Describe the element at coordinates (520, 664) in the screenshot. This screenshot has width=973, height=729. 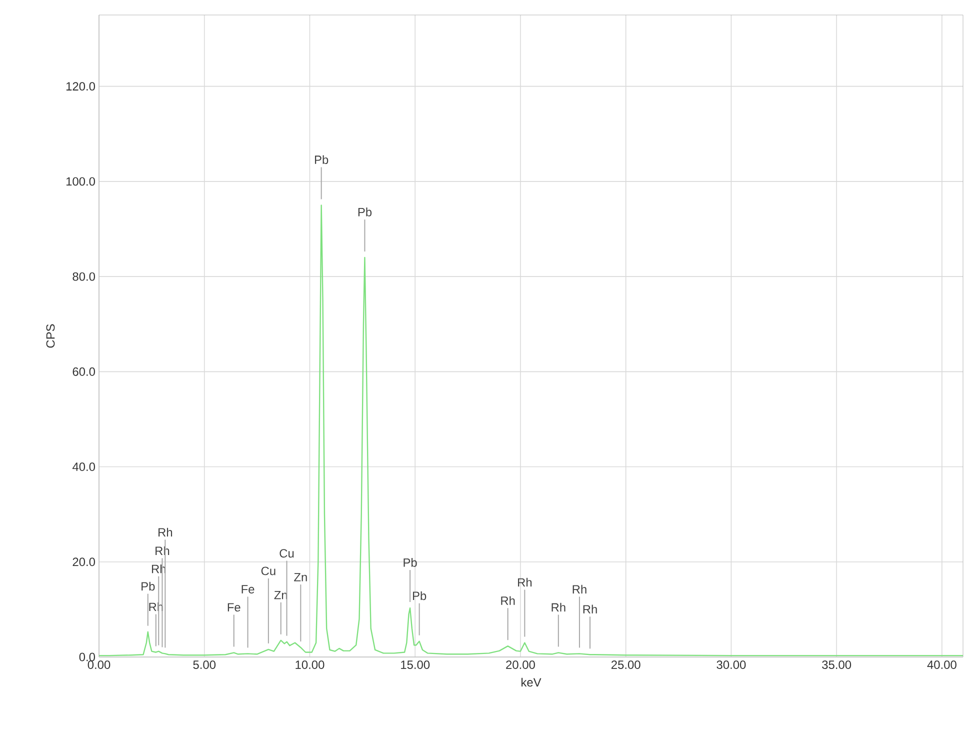
I see `x-tick-label: 20.00` at that location.